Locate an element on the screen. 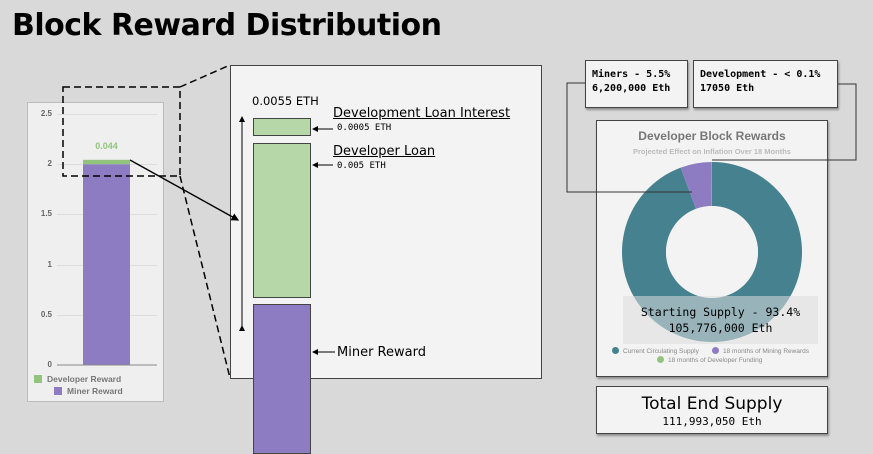 The width and height of the screenshot is (873, 454). donut-legend-mining: 18 months of Mining Rewards is located at coordinates (760, 351).